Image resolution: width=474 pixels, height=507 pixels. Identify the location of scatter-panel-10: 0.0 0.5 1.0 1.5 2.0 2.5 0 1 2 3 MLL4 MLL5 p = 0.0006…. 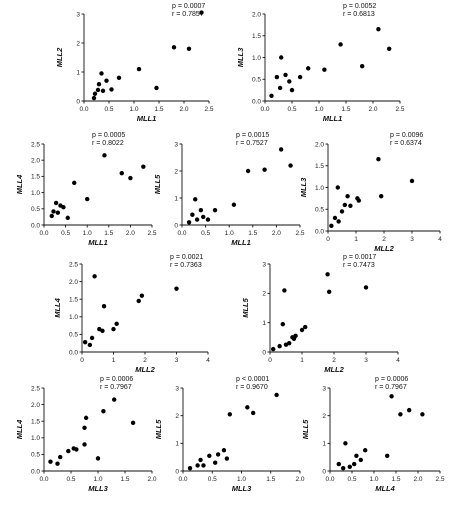
(373, 434).